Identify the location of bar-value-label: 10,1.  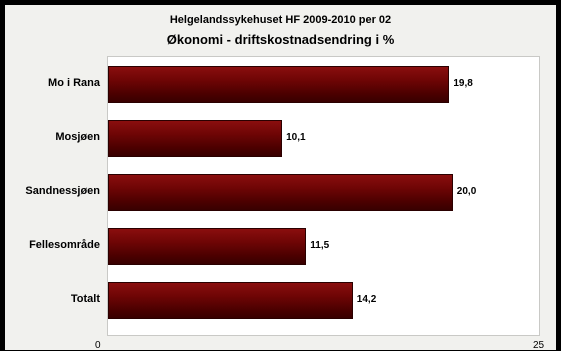
(296, 137).